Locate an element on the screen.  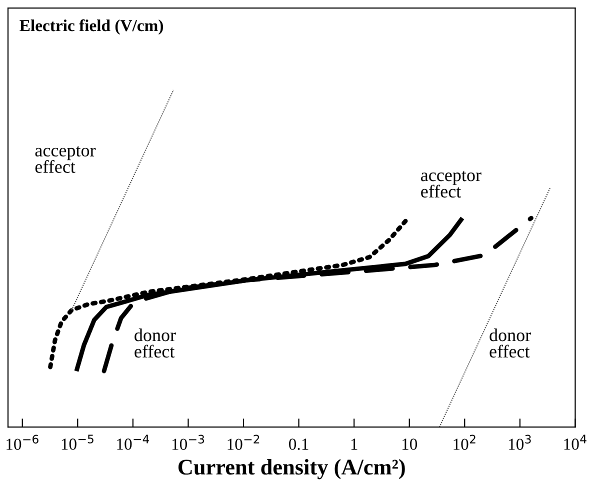
x-tick-label: 10$^{−2}$ is located at coordinates (244, 442).